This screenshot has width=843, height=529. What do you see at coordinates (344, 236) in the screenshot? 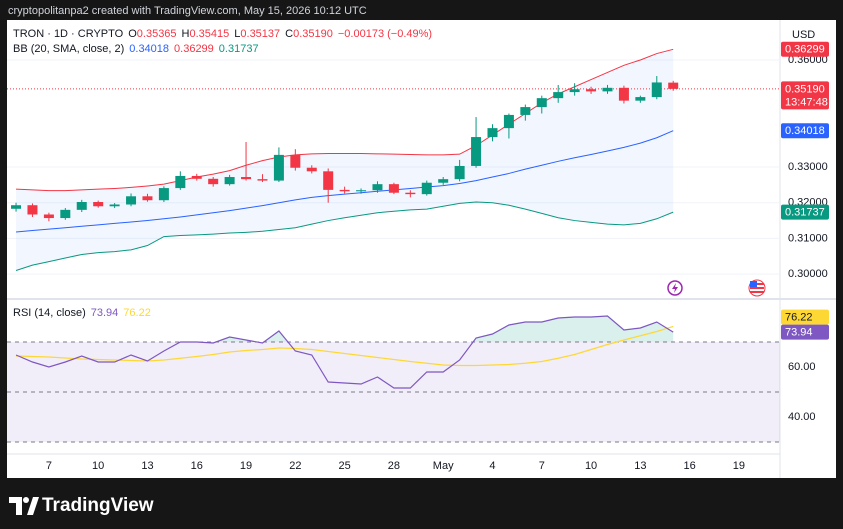
I see `band-line` at bounding box center [344, 236].